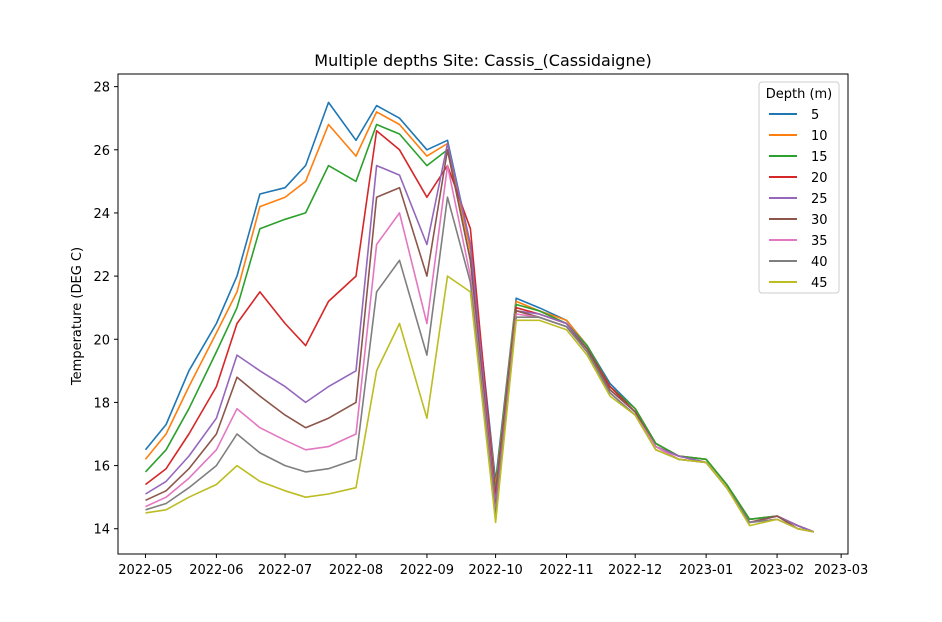  I want to click on legend-label-depth-30: 30, so click(819, 220).